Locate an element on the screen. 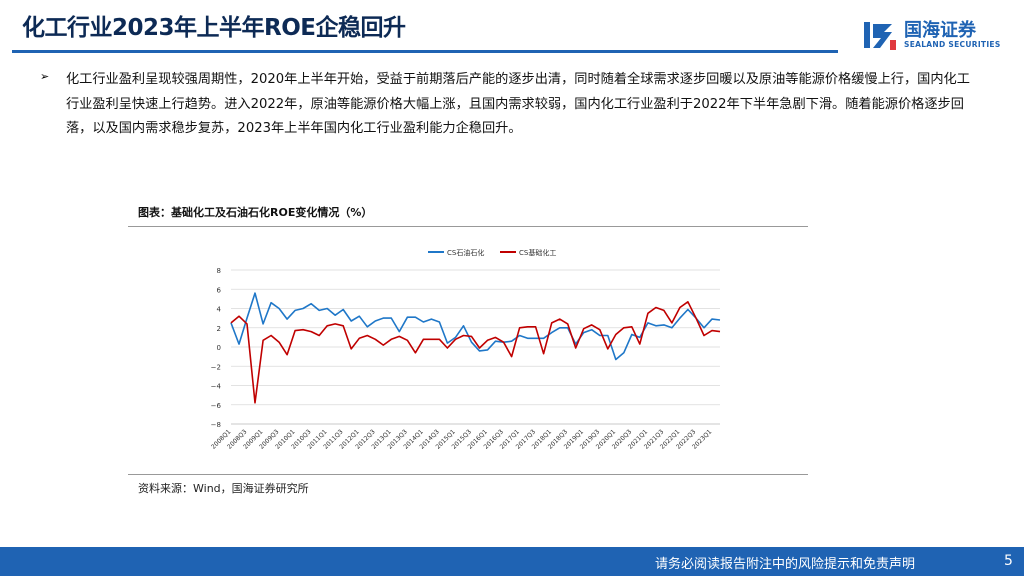 The width and height of the screenshot is (1024, 576). y-tick-label: 6 is located at coordinates (219, 290).